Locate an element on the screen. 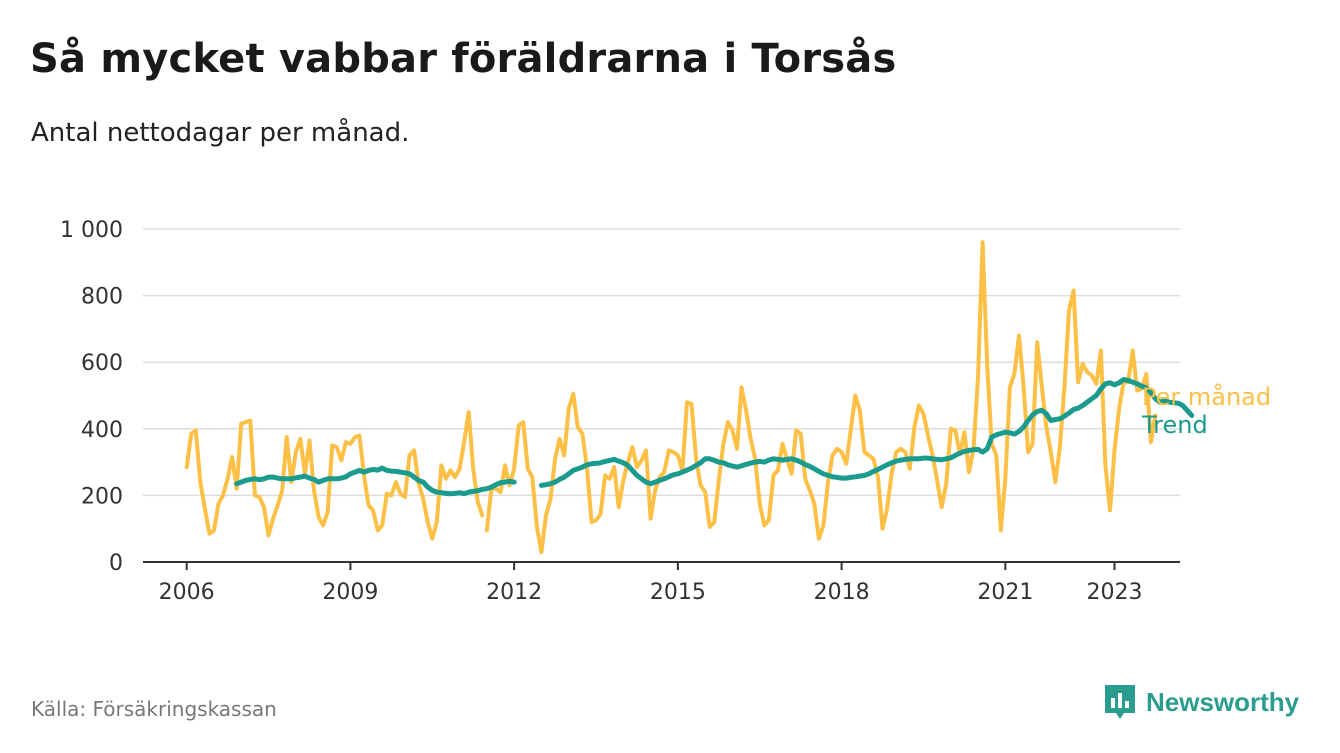  x-tick-label: 2012 is located at coordinates (514, 592).